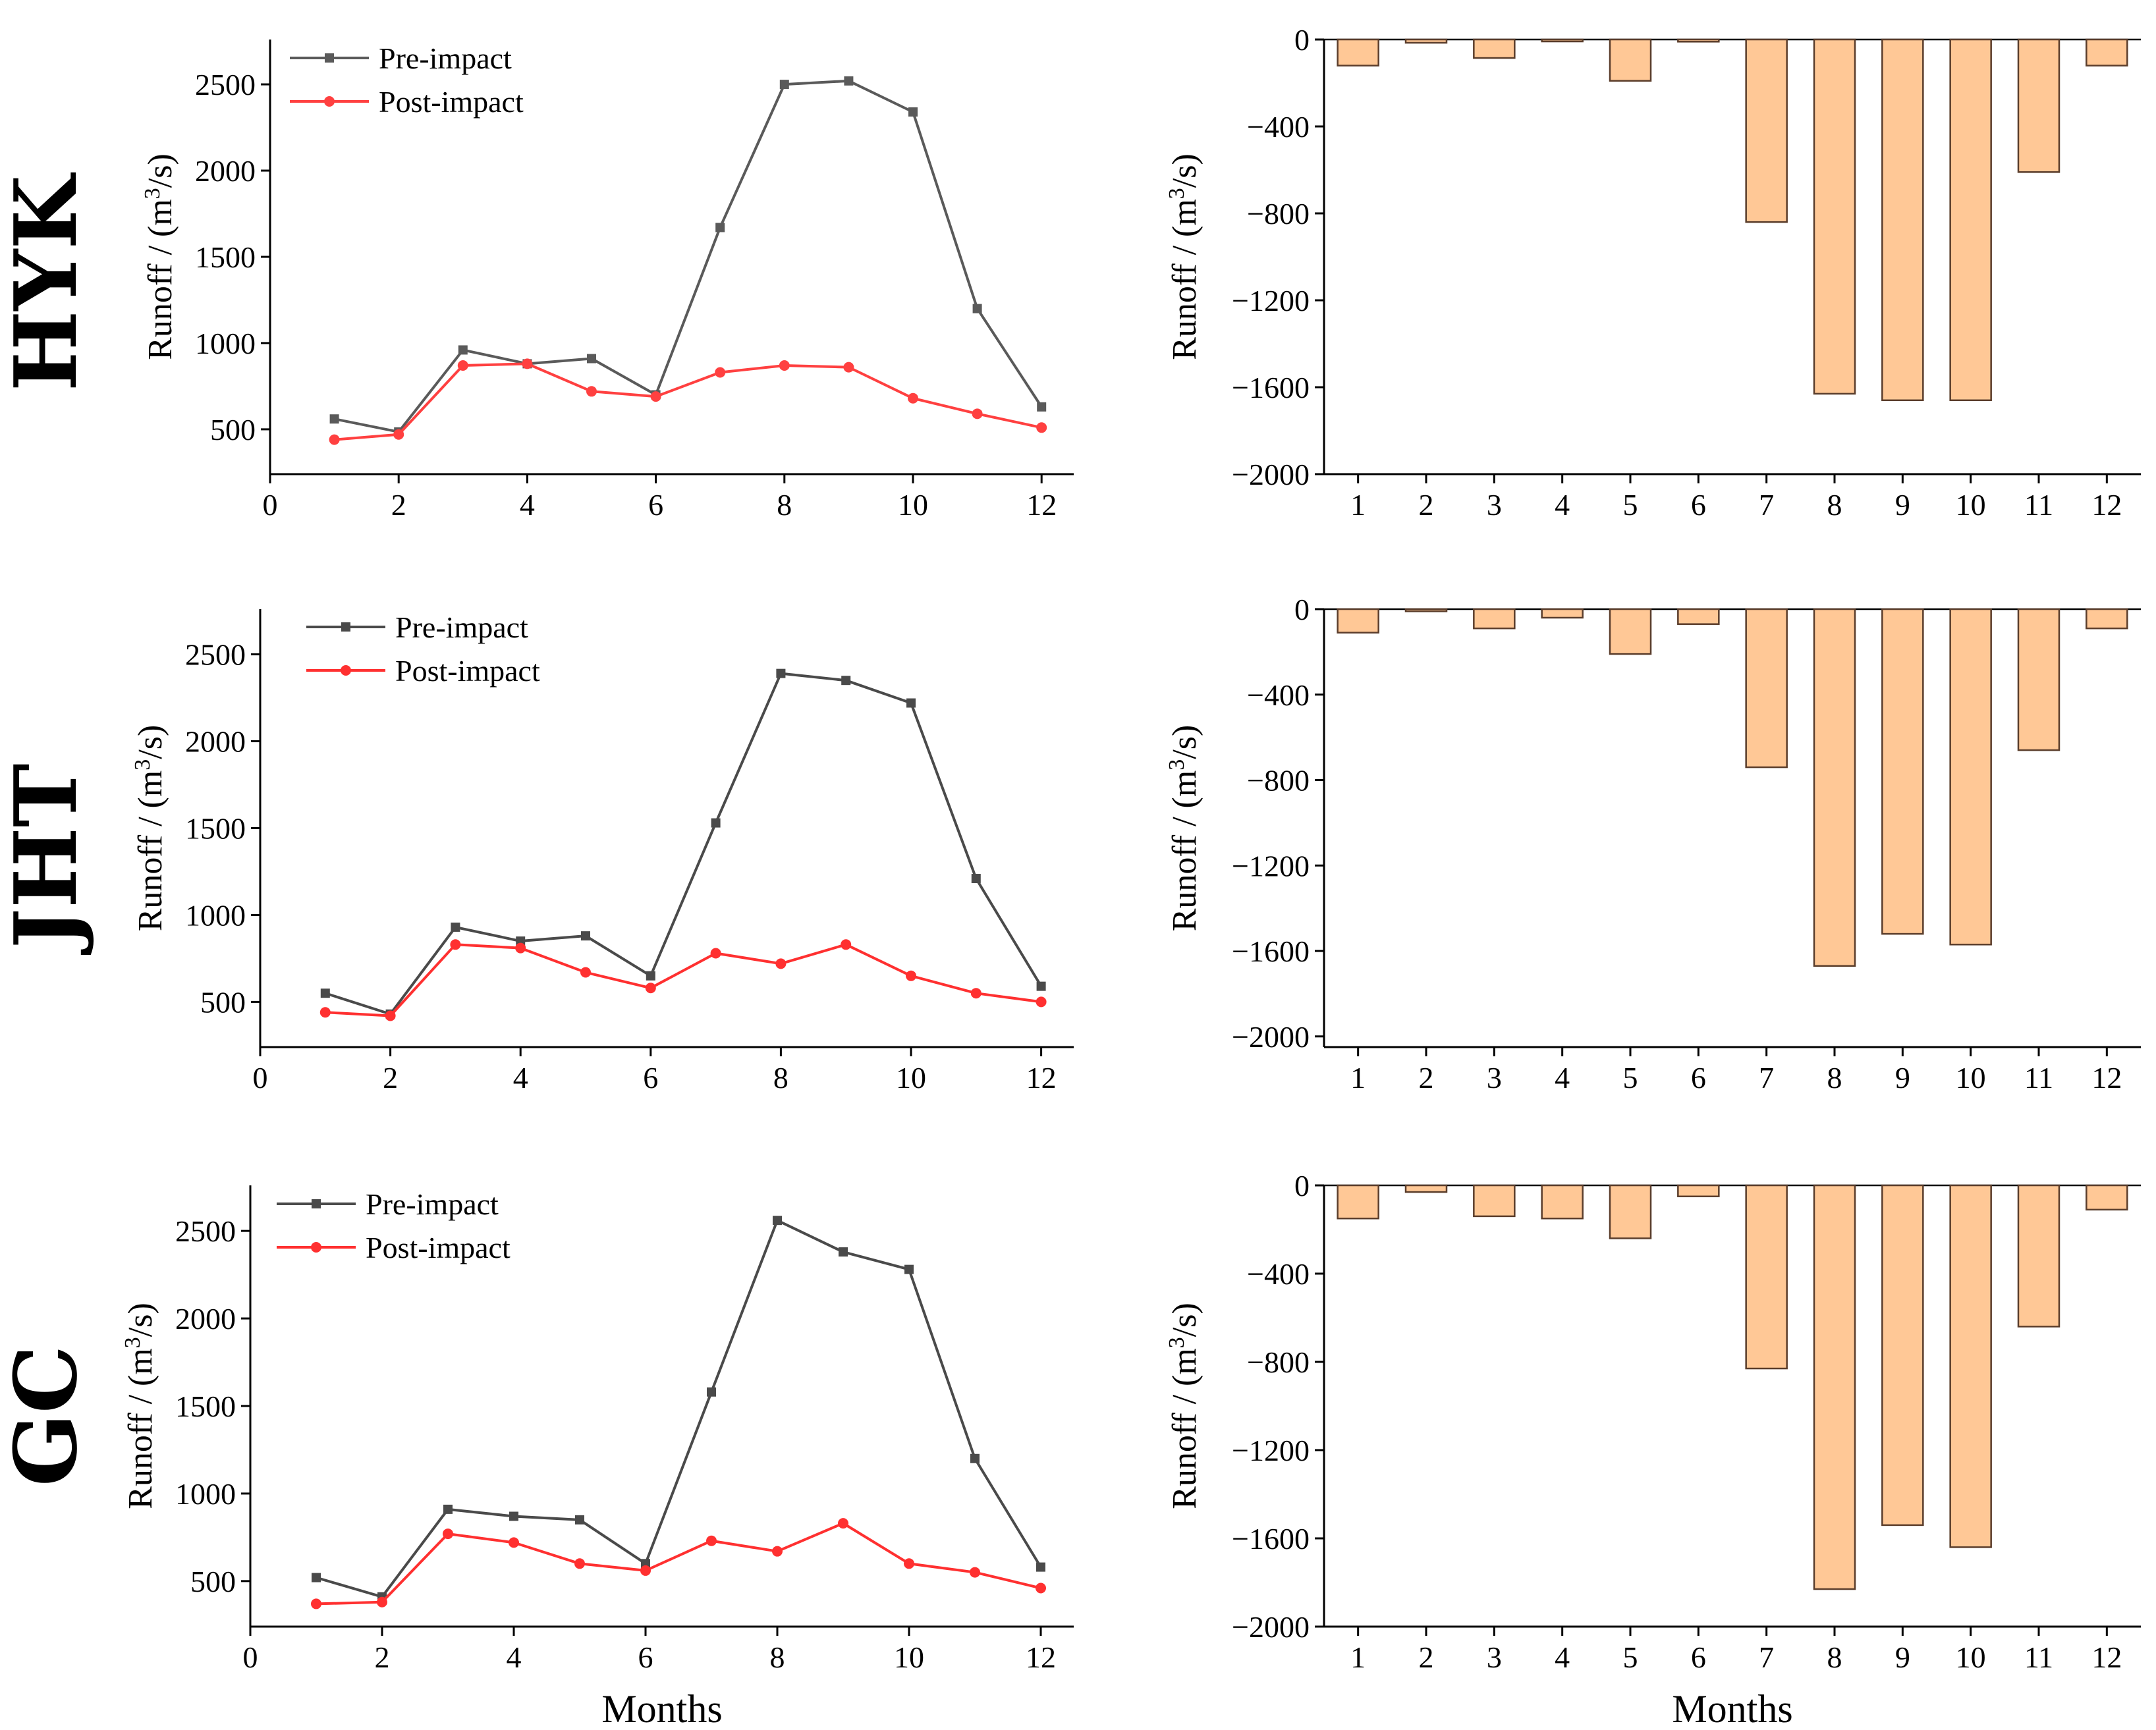 The height and width of the screenshot is (1730, 2156). Describe the element at coordinates (205, 1494) in the screenshot. I see `y-tick-label: 1000` at that location.